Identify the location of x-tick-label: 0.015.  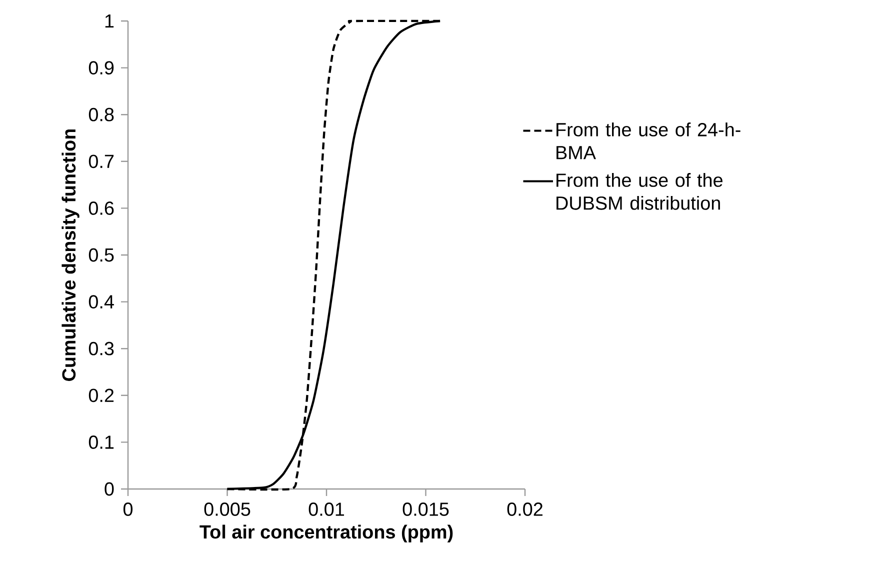
(425, 509).